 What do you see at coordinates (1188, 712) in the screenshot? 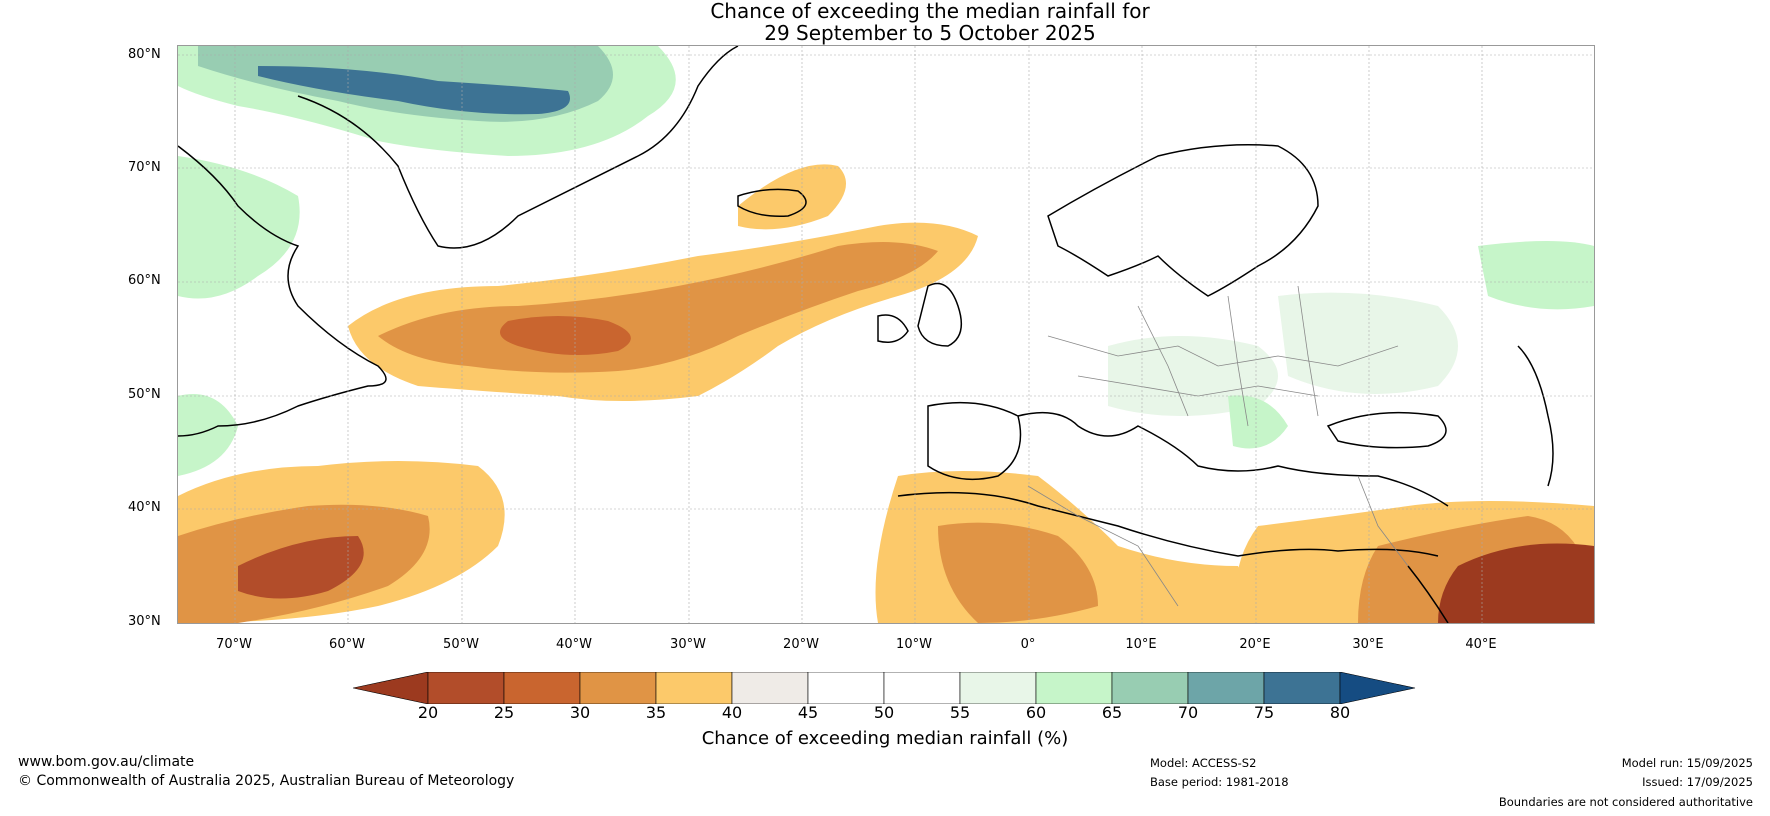
I see `colorbar-tick-label: 70` at bounding box center [1188, 712].